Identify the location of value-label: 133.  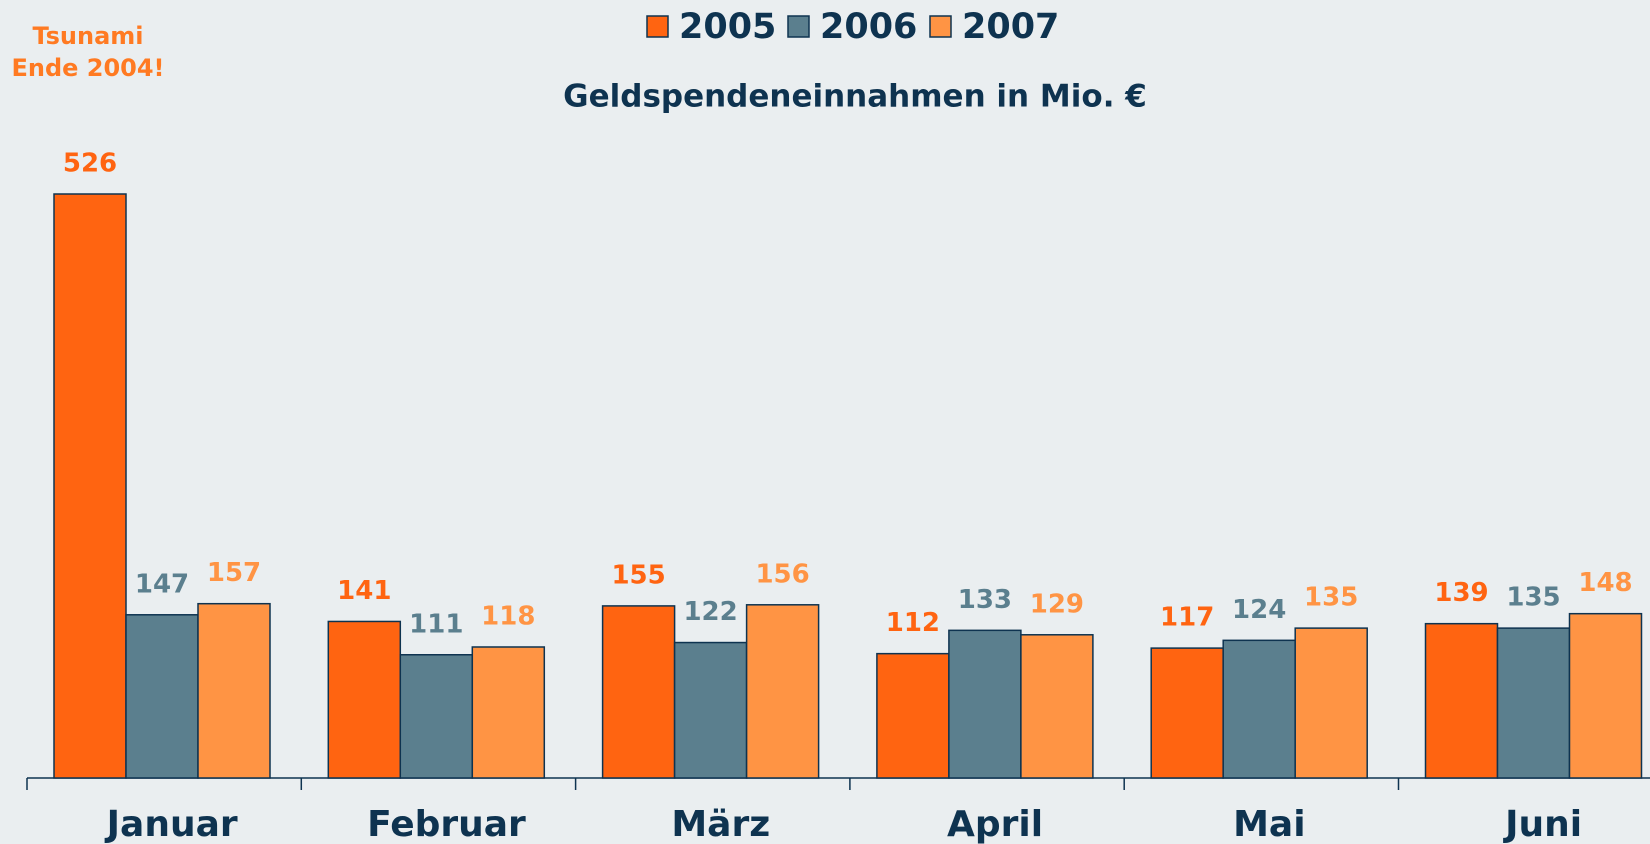
(985, 600).